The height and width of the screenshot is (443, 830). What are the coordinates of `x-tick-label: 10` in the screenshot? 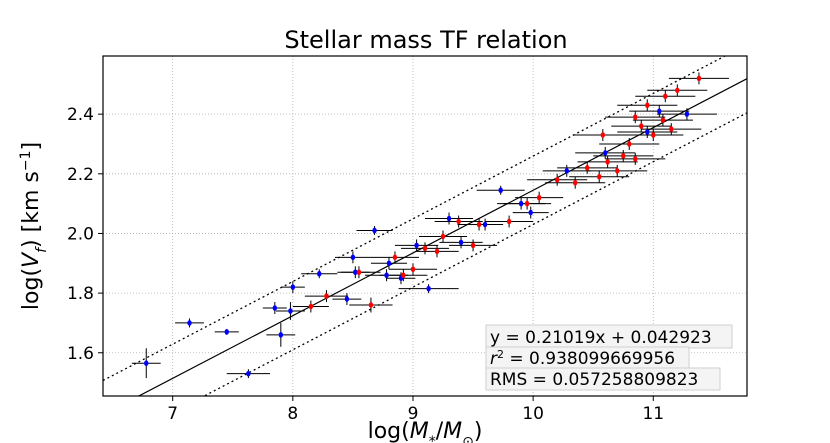 It's located at (533, 414).